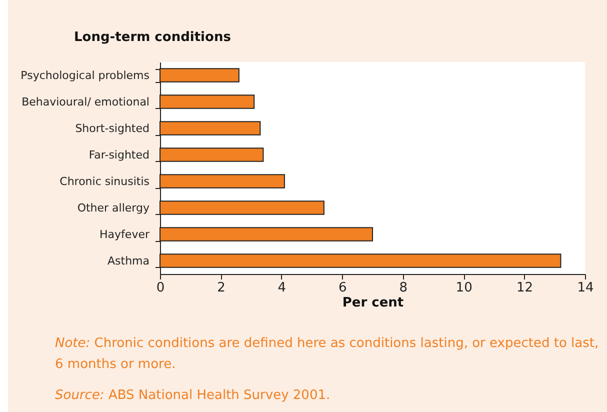 Image resolution: width=607 pixels, height=412 pixels. I want to click on x-tick-label: 12, so click(525, 288).